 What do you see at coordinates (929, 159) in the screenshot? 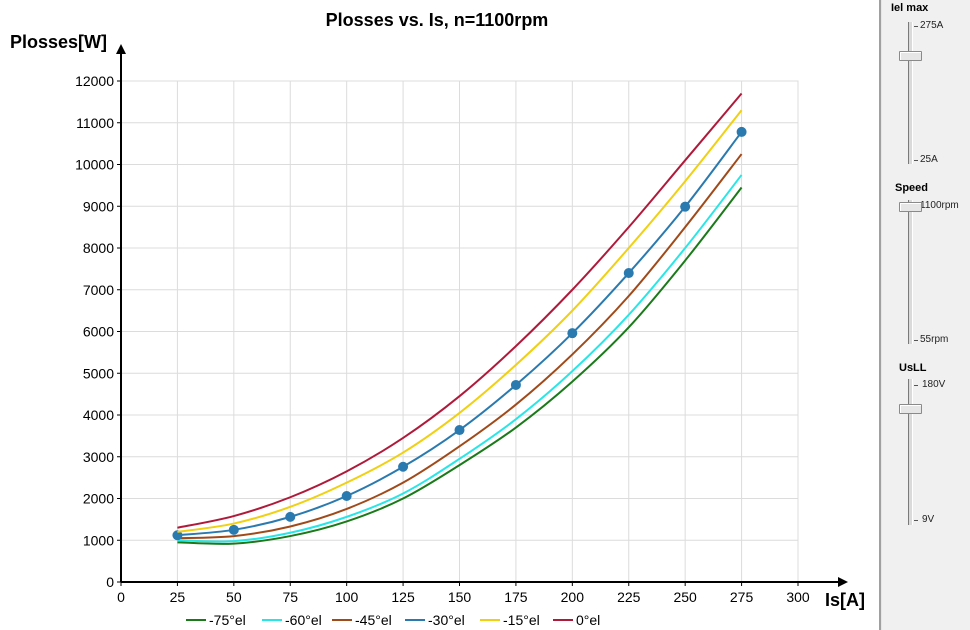
I see `iel-max-min-label: 25A` at bounding box center [929, 159].